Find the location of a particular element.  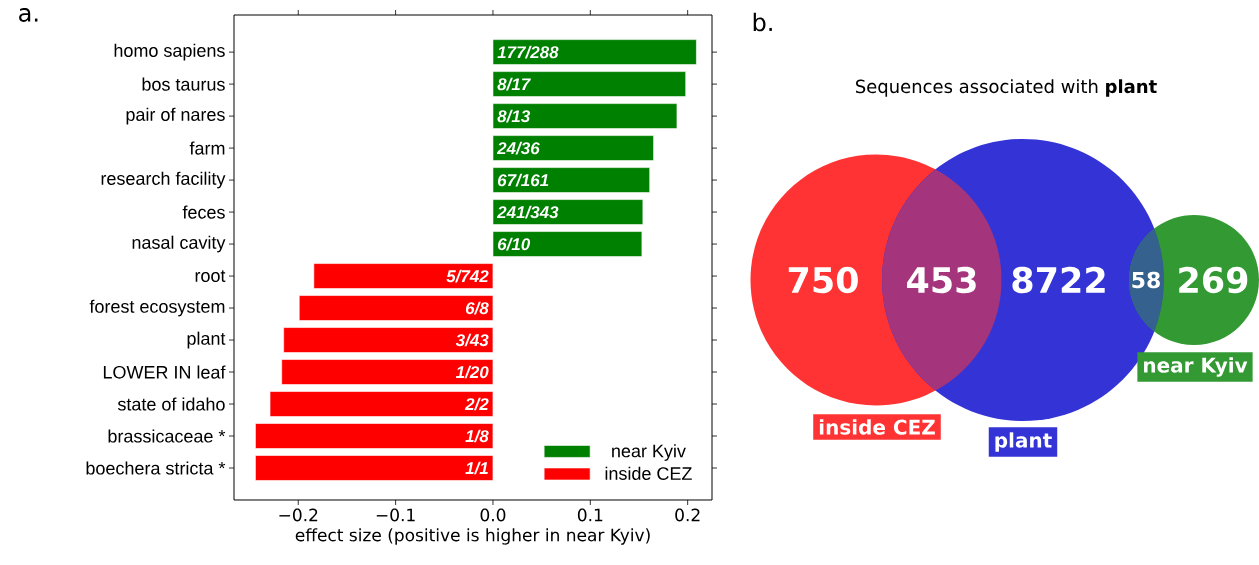

annotation: 177/288 is located at coordinates (528, 52).